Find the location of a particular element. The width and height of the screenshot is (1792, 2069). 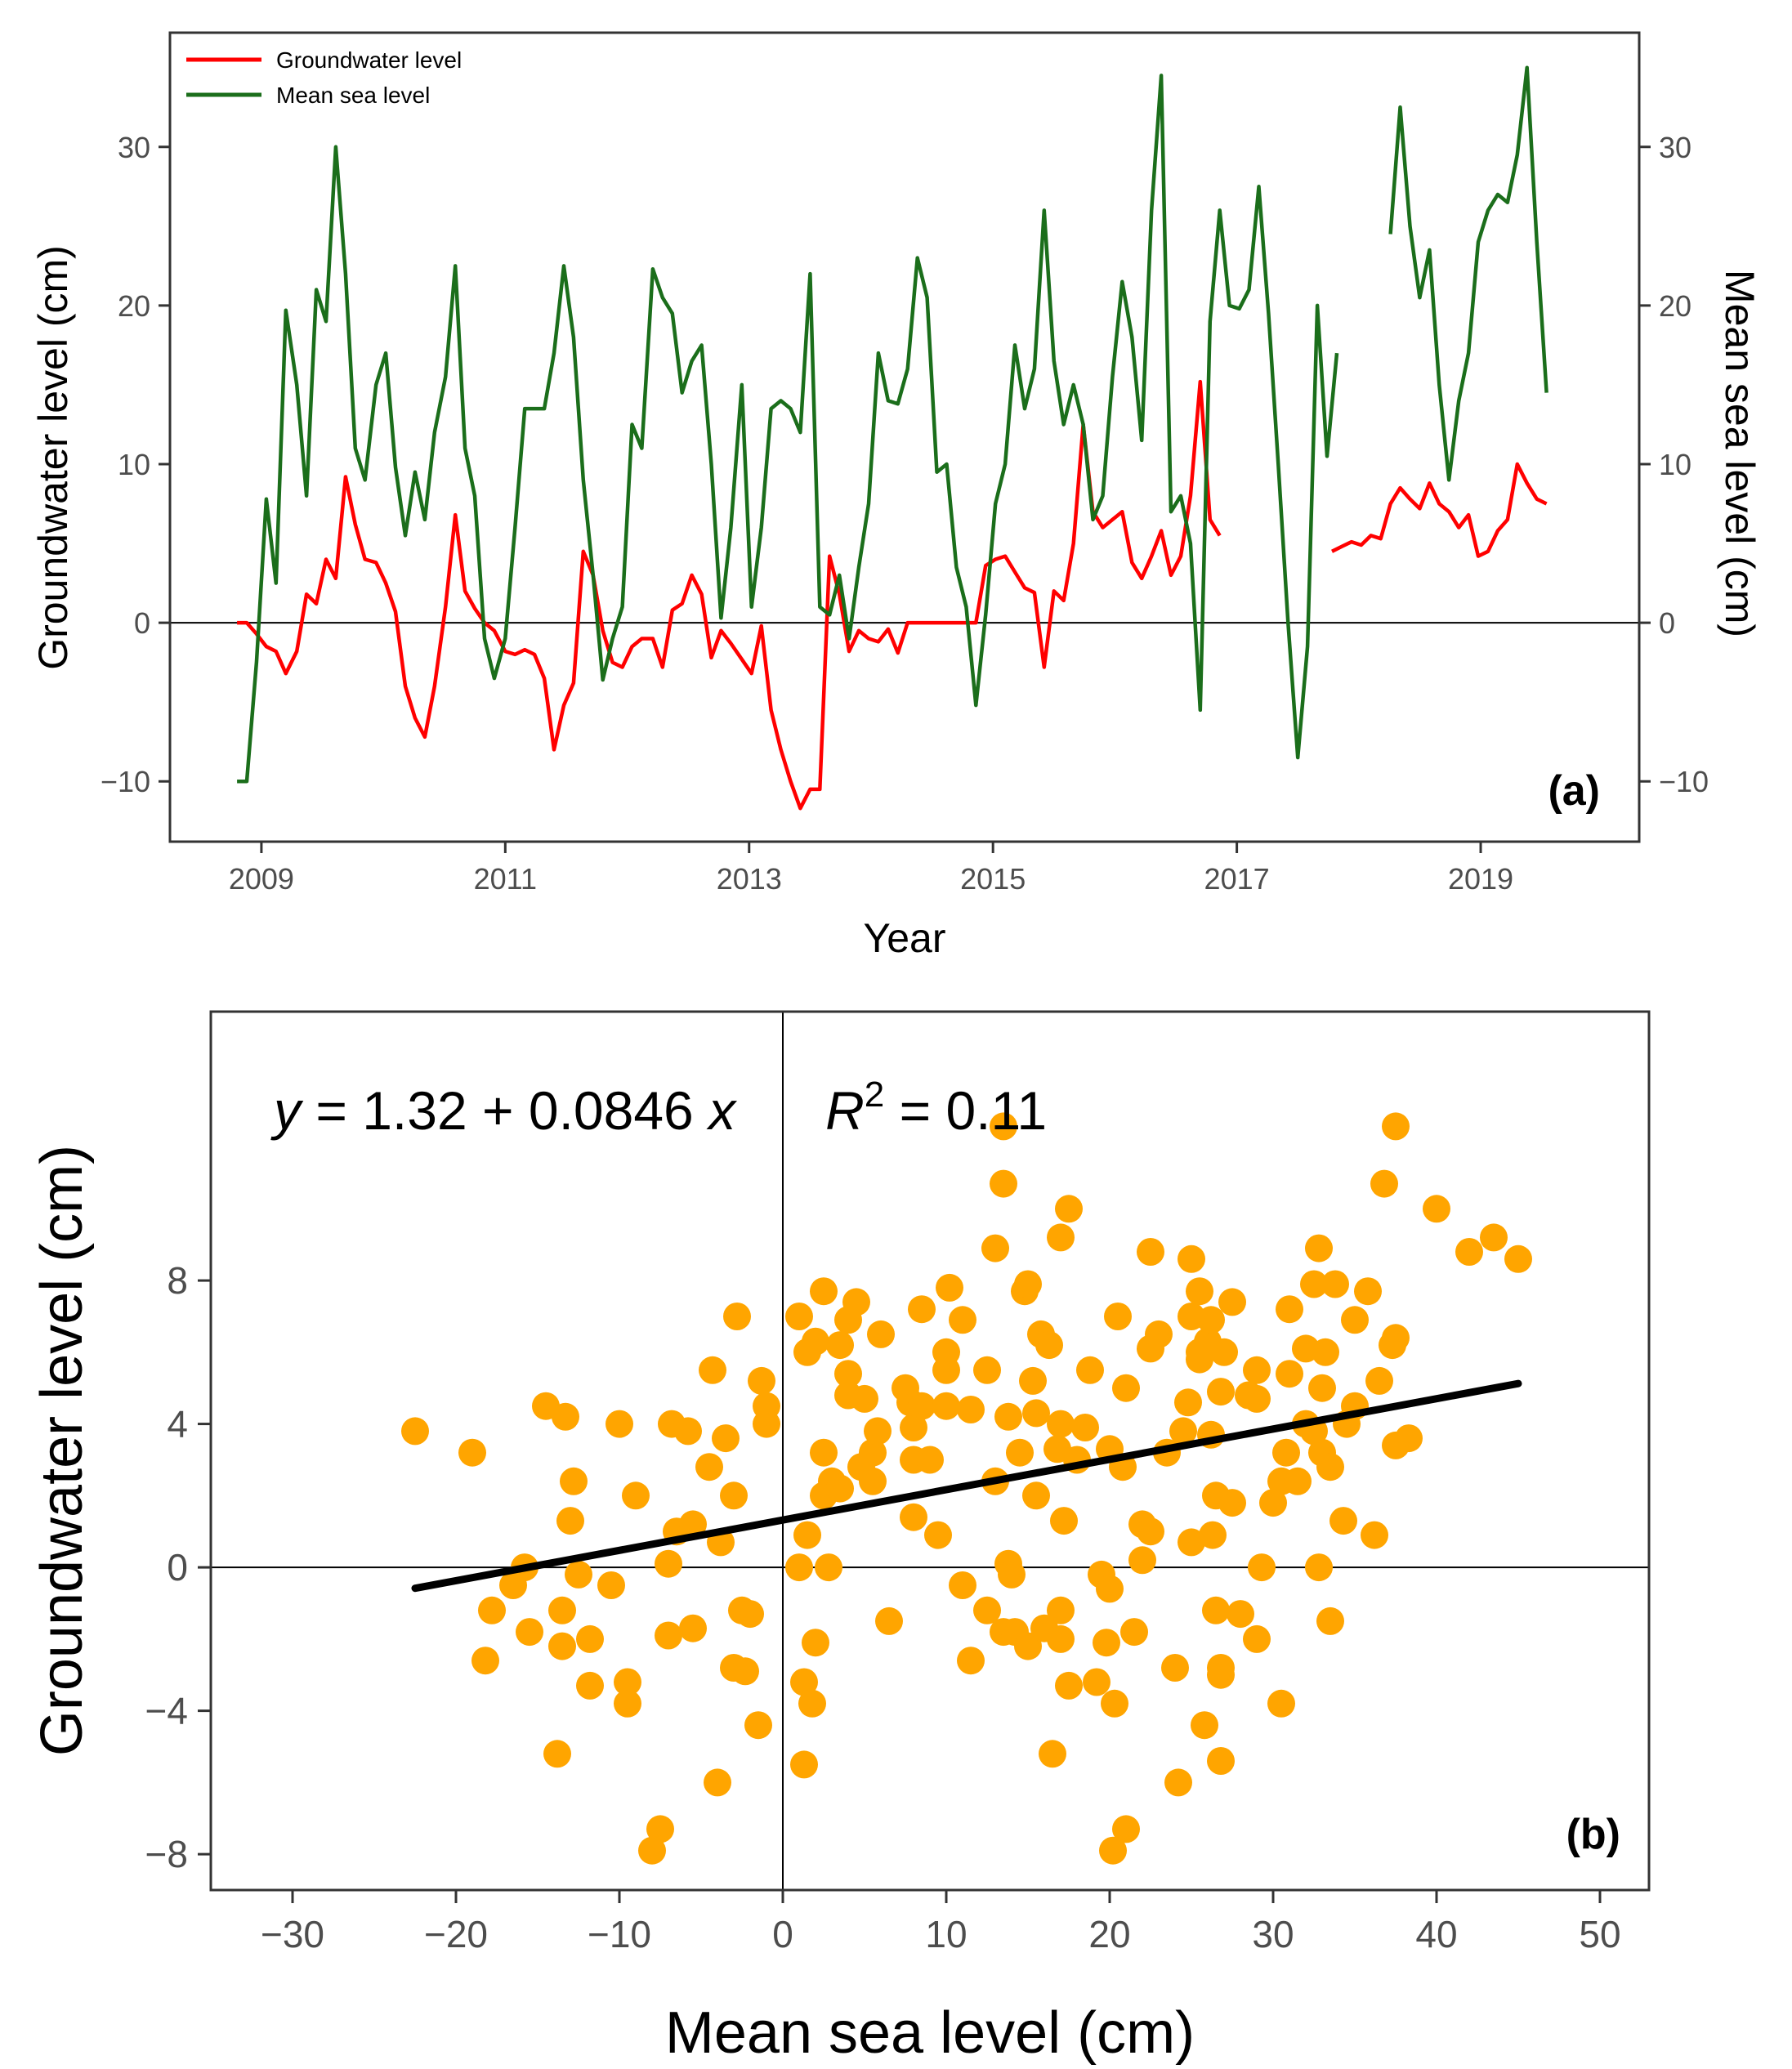

x-tick-label: −20 is located at coordinates (456, 1934).